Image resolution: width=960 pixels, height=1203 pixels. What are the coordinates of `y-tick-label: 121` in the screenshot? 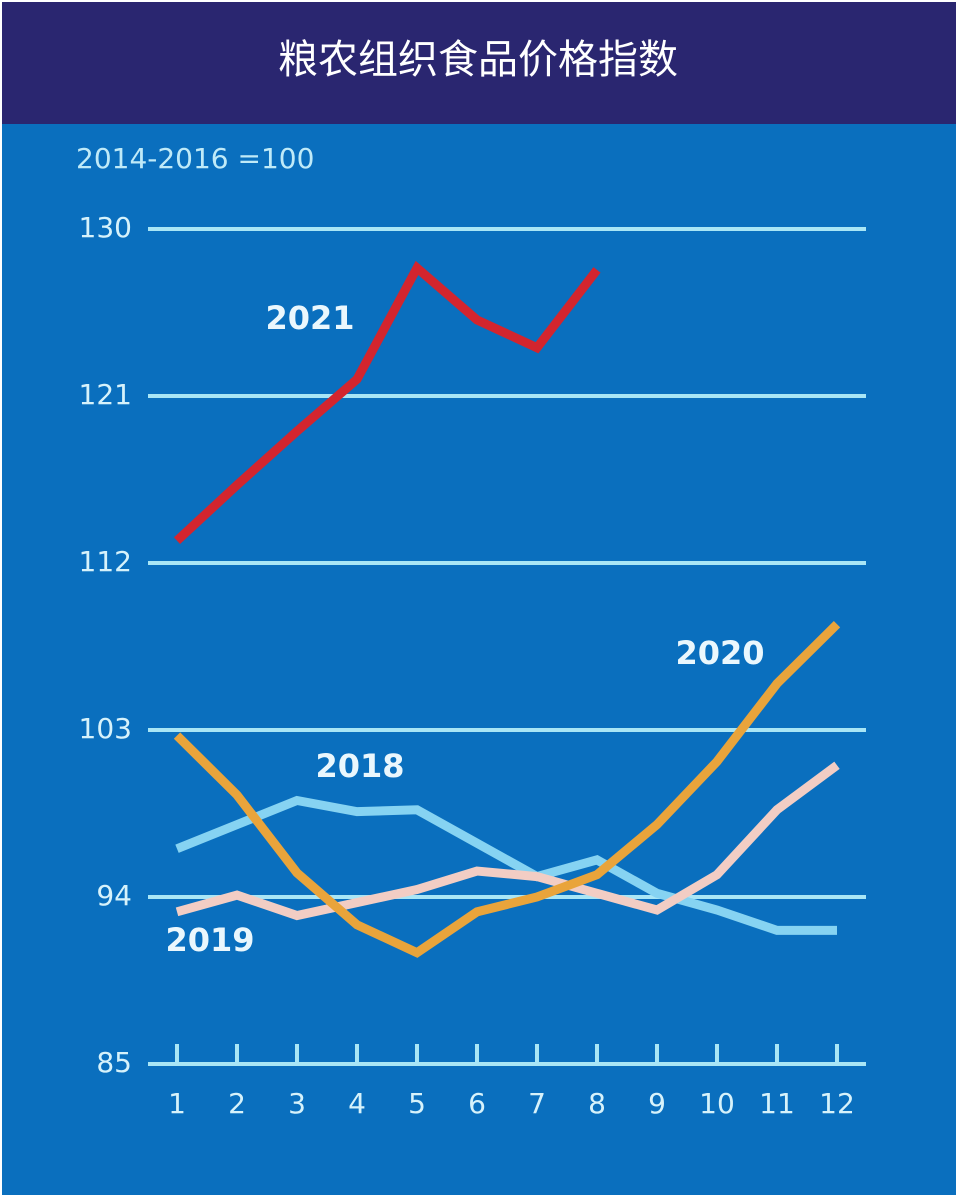 It's located at (105, 394).